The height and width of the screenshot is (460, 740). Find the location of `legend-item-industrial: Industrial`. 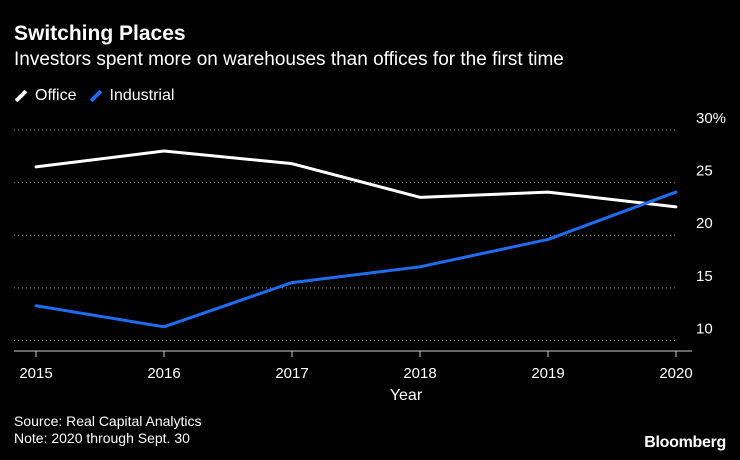

legend-item-industrial: Industrial is located at coordinates (132, 96).